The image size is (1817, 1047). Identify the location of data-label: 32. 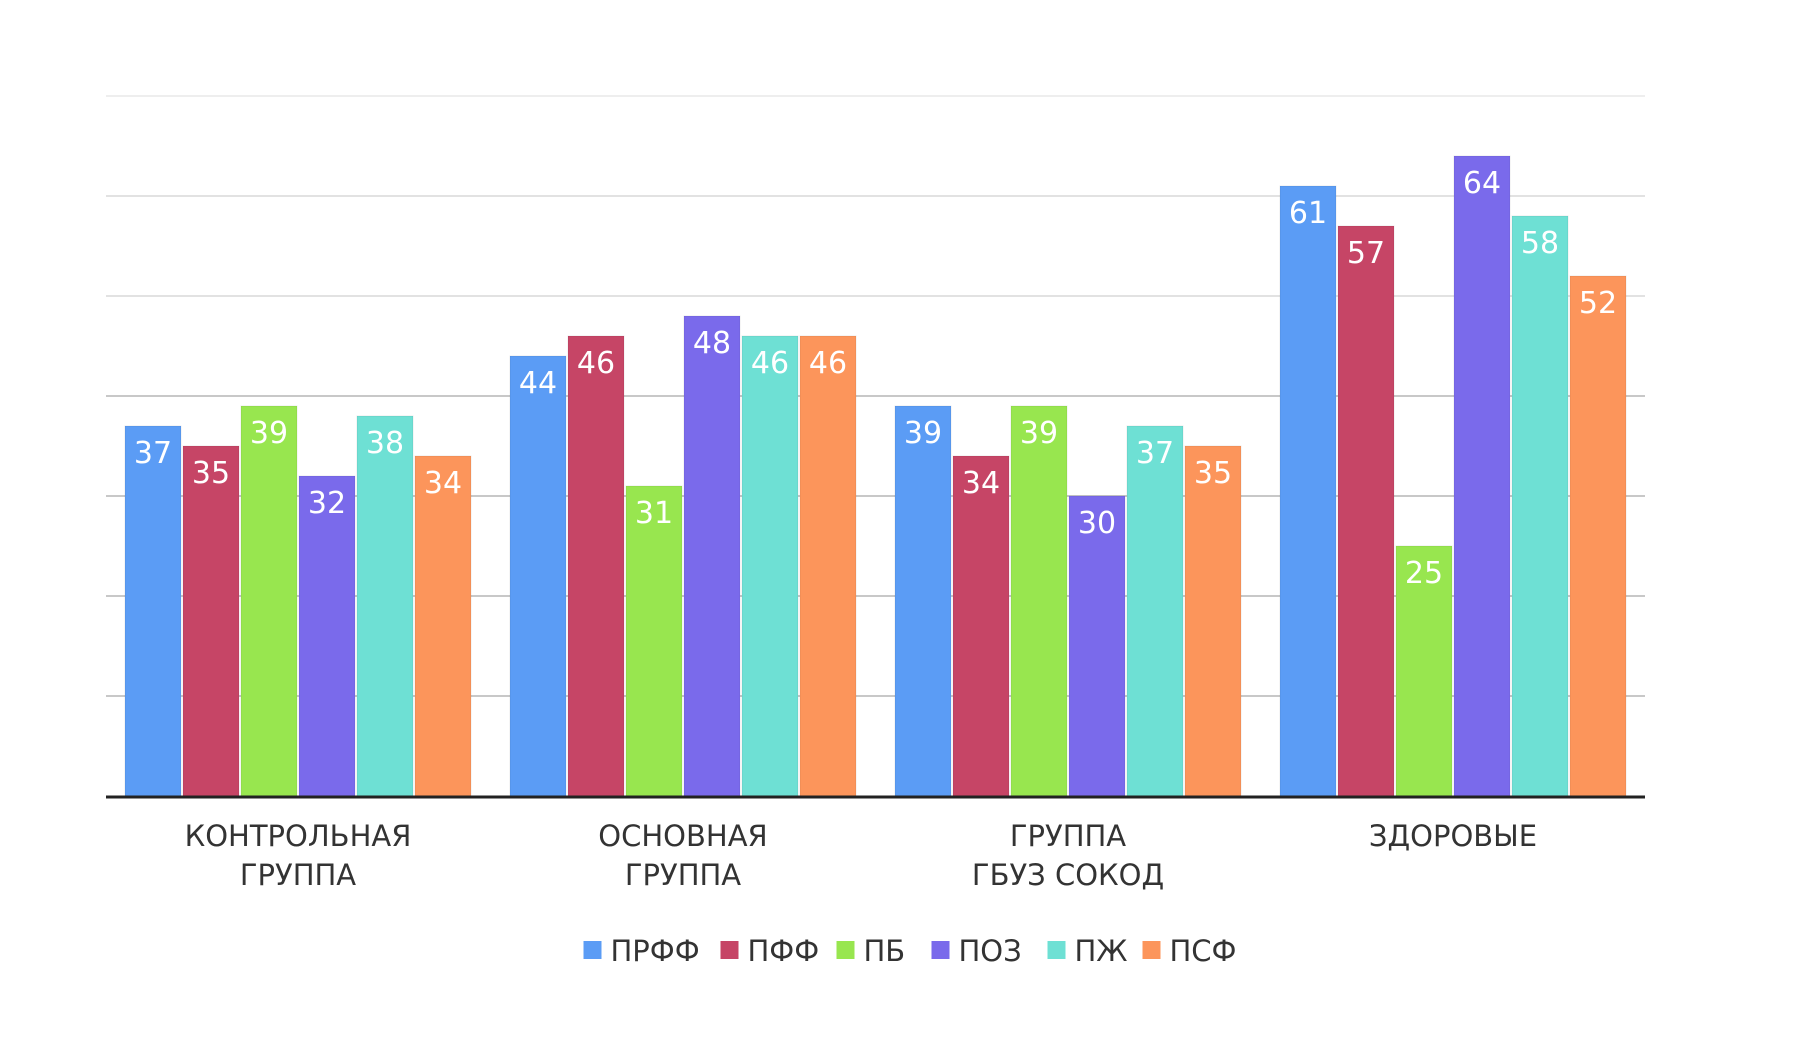
(327, 503).